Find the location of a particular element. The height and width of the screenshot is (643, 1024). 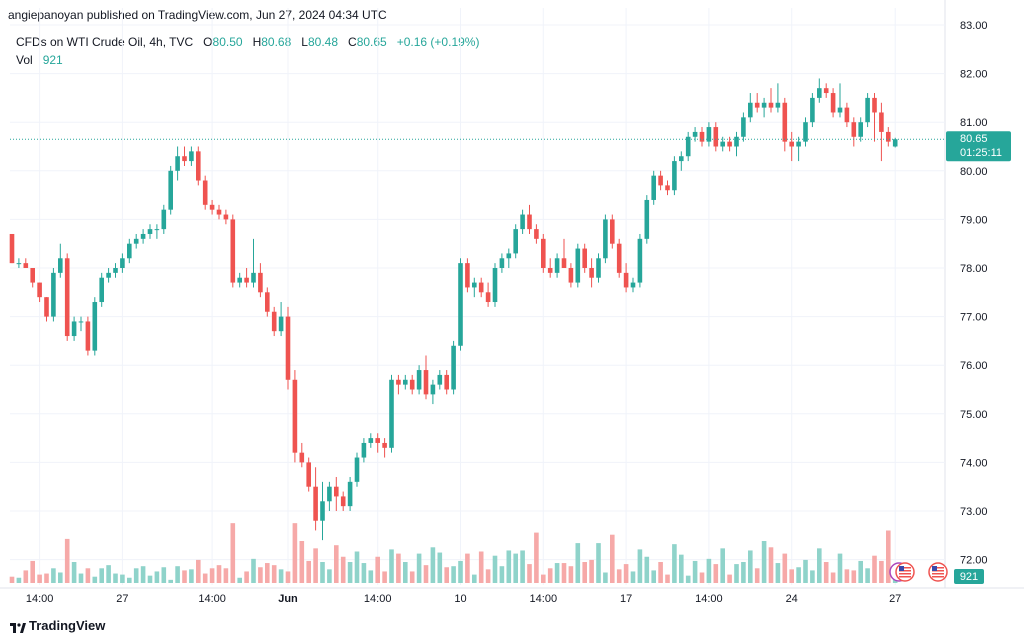

x-tick-label: 14:00 is located at coordinates (544, 599).